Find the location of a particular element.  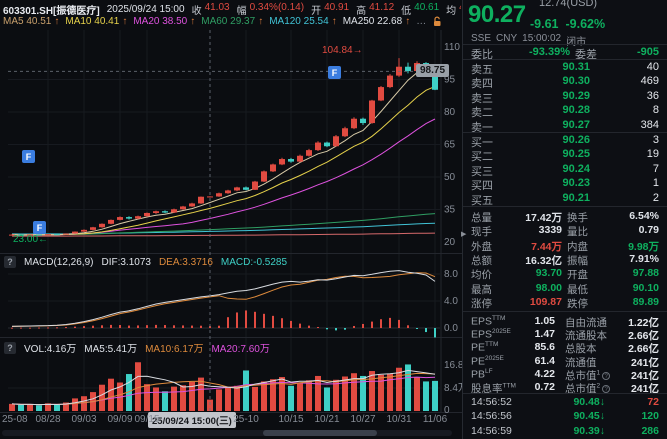

bid-volume: 7 is located at coordinates (655, 168).